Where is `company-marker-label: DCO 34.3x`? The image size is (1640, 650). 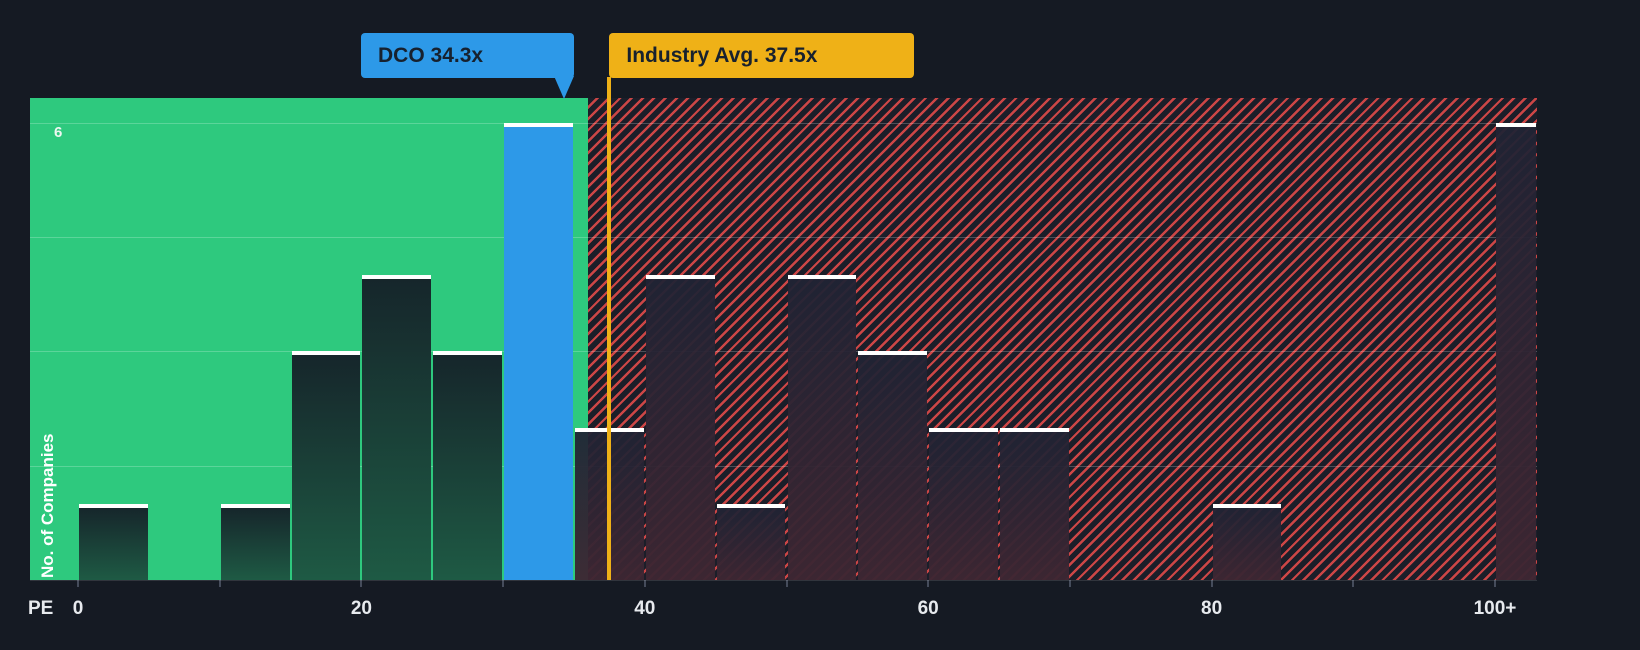
company-marker-label: DCO 34.3x is located at coordinates (431, 55).